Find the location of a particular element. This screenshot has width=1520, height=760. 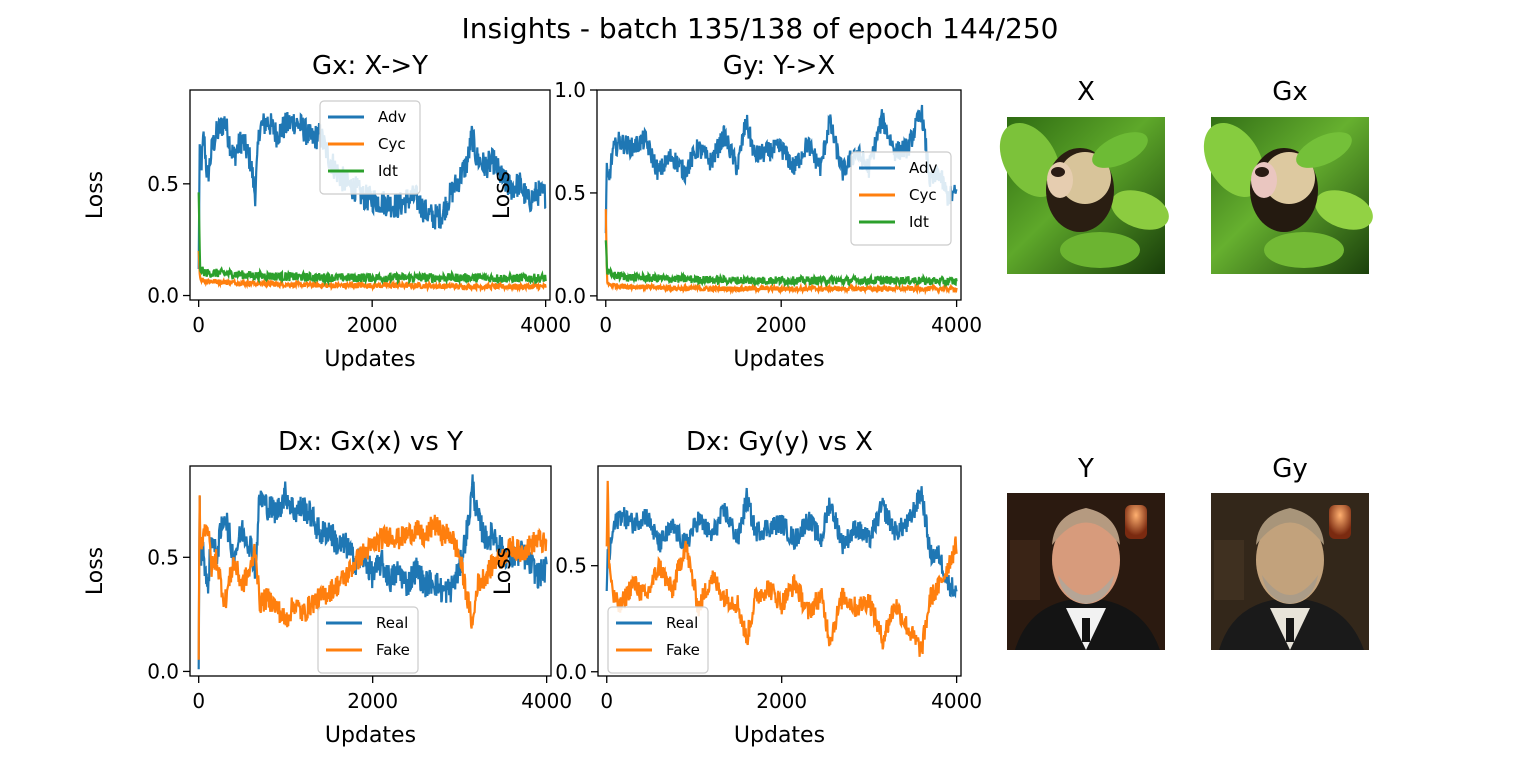

monkey-image-x is located at coordinates (1084, 195).